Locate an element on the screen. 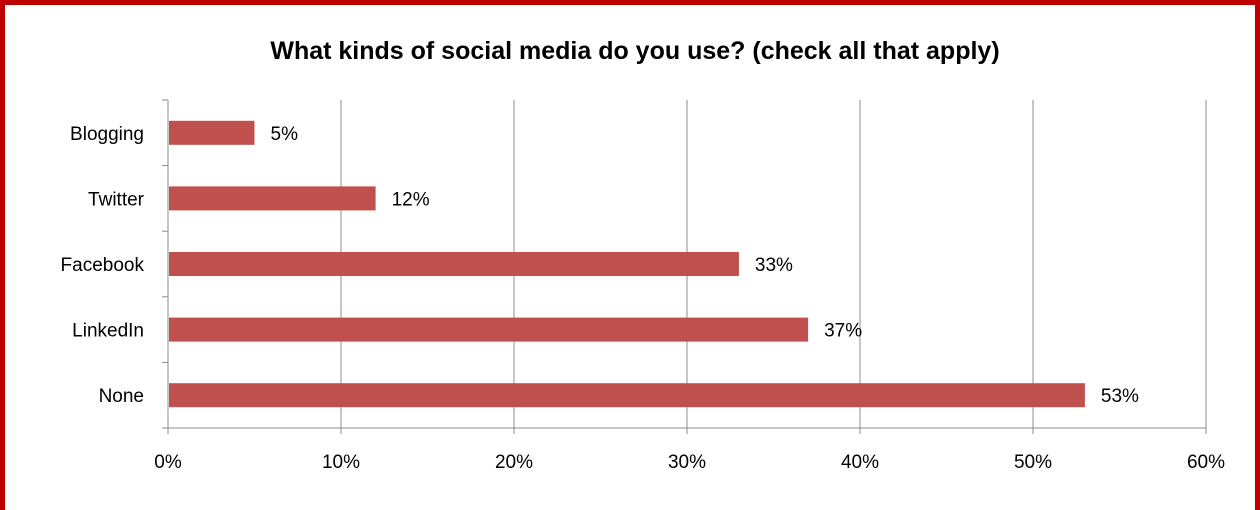  value-label: 33% is located at coordinates (774, 265).